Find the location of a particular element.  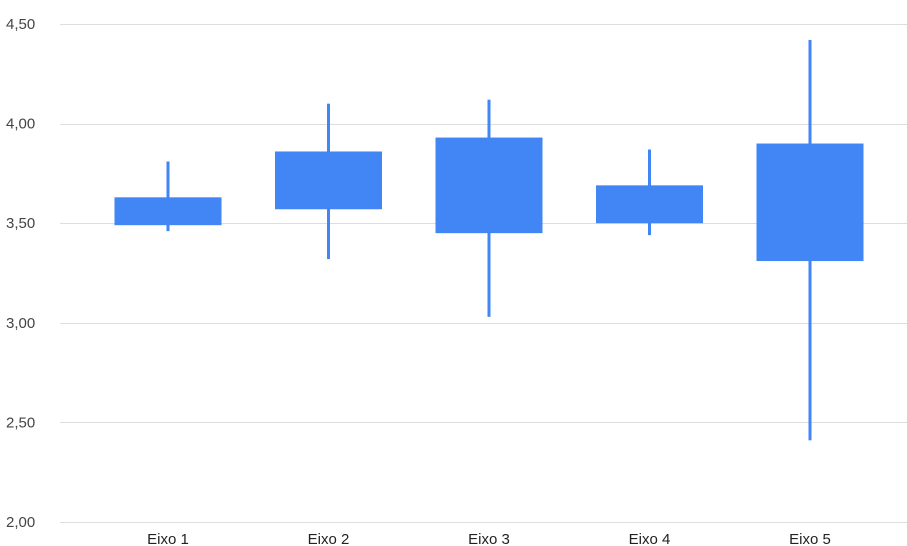

y-tick-label: 4,50 is located at coordinates (20, 24).